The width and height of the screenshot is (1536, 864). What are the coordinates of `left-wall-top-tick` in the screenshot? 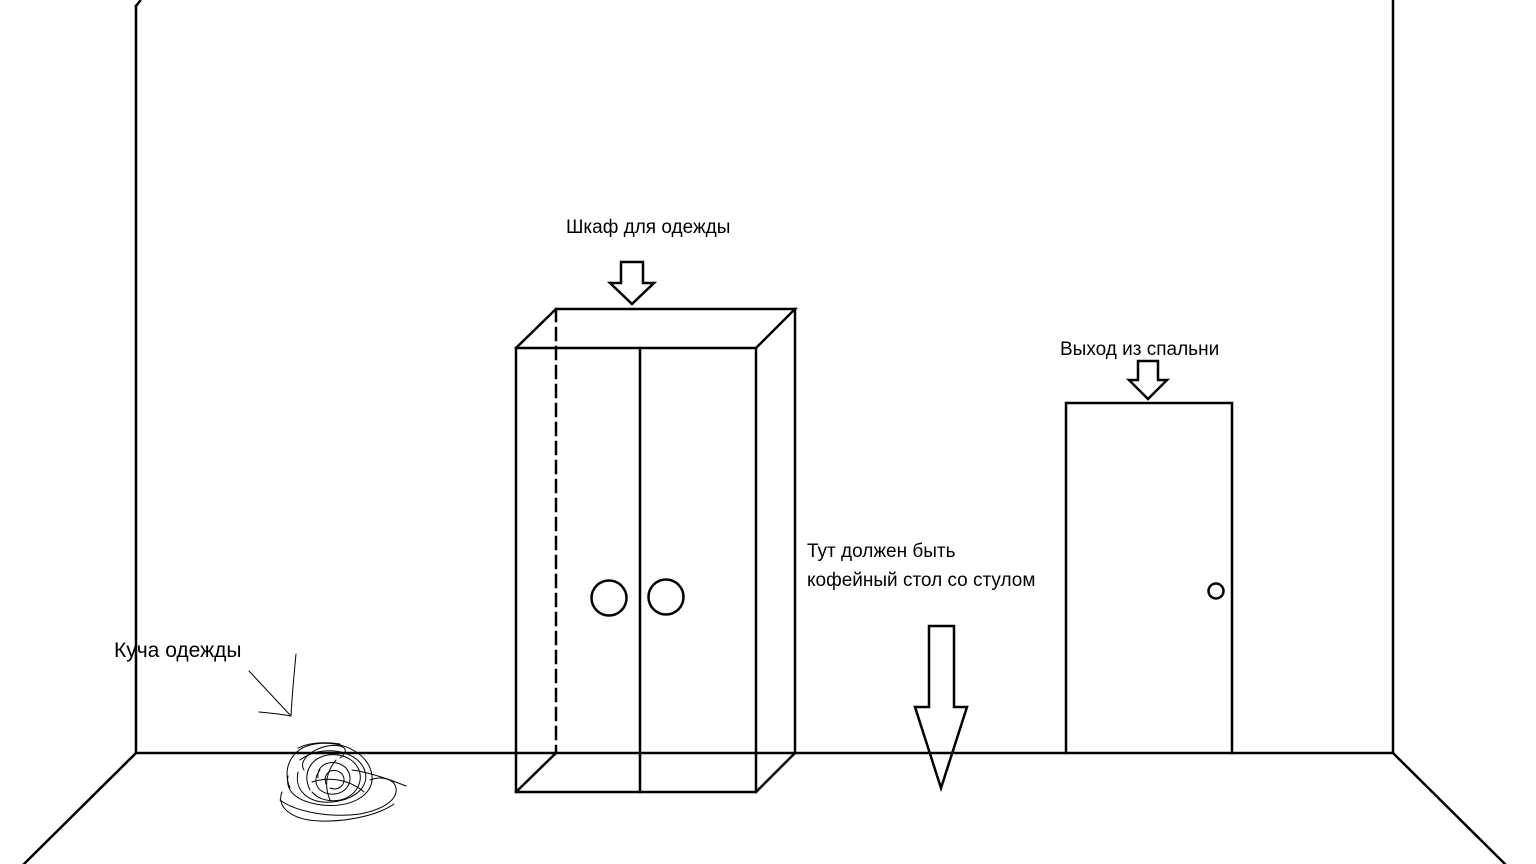 It's located at (138, 4).